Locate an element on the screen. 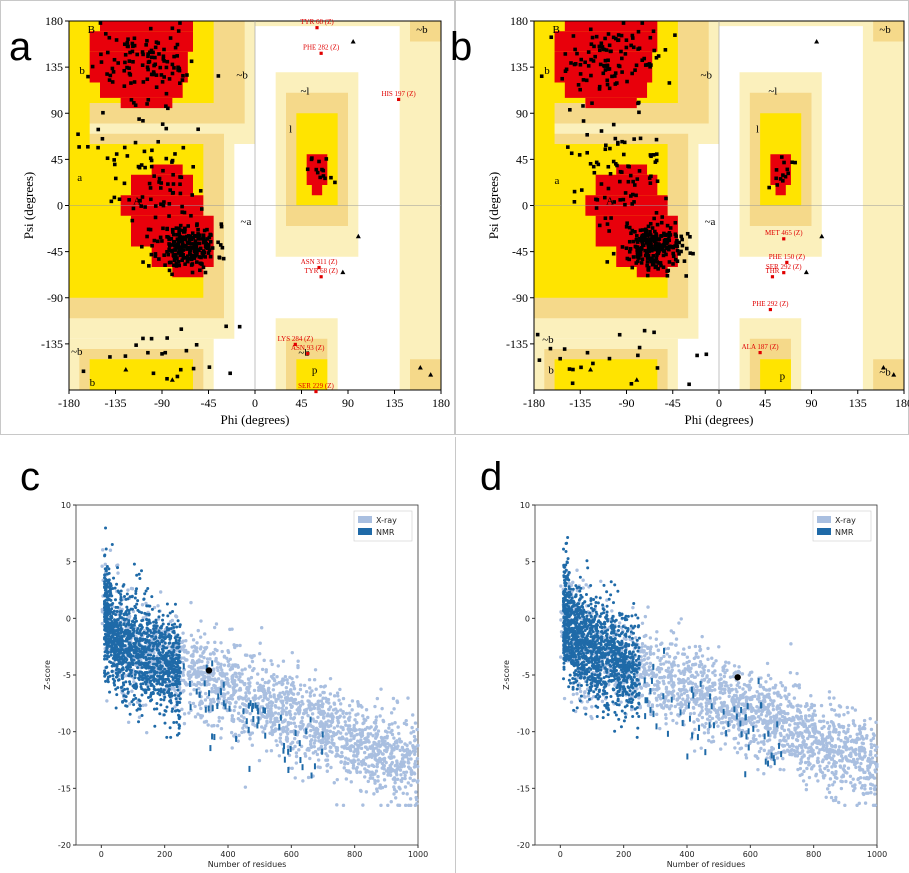  region-label: ~b is located at coordinates (77, 352).